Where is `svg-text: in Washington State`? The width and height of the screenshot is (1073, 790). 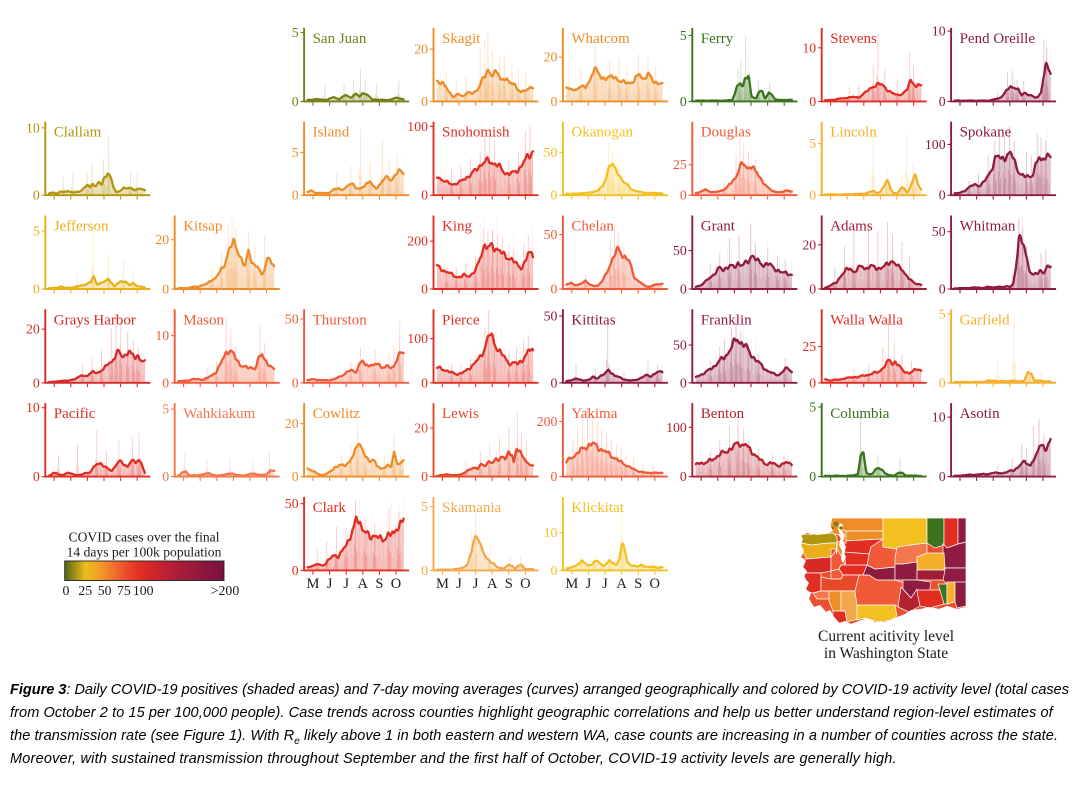
svg-text: in Washington State is located at coordinates (886, 653).